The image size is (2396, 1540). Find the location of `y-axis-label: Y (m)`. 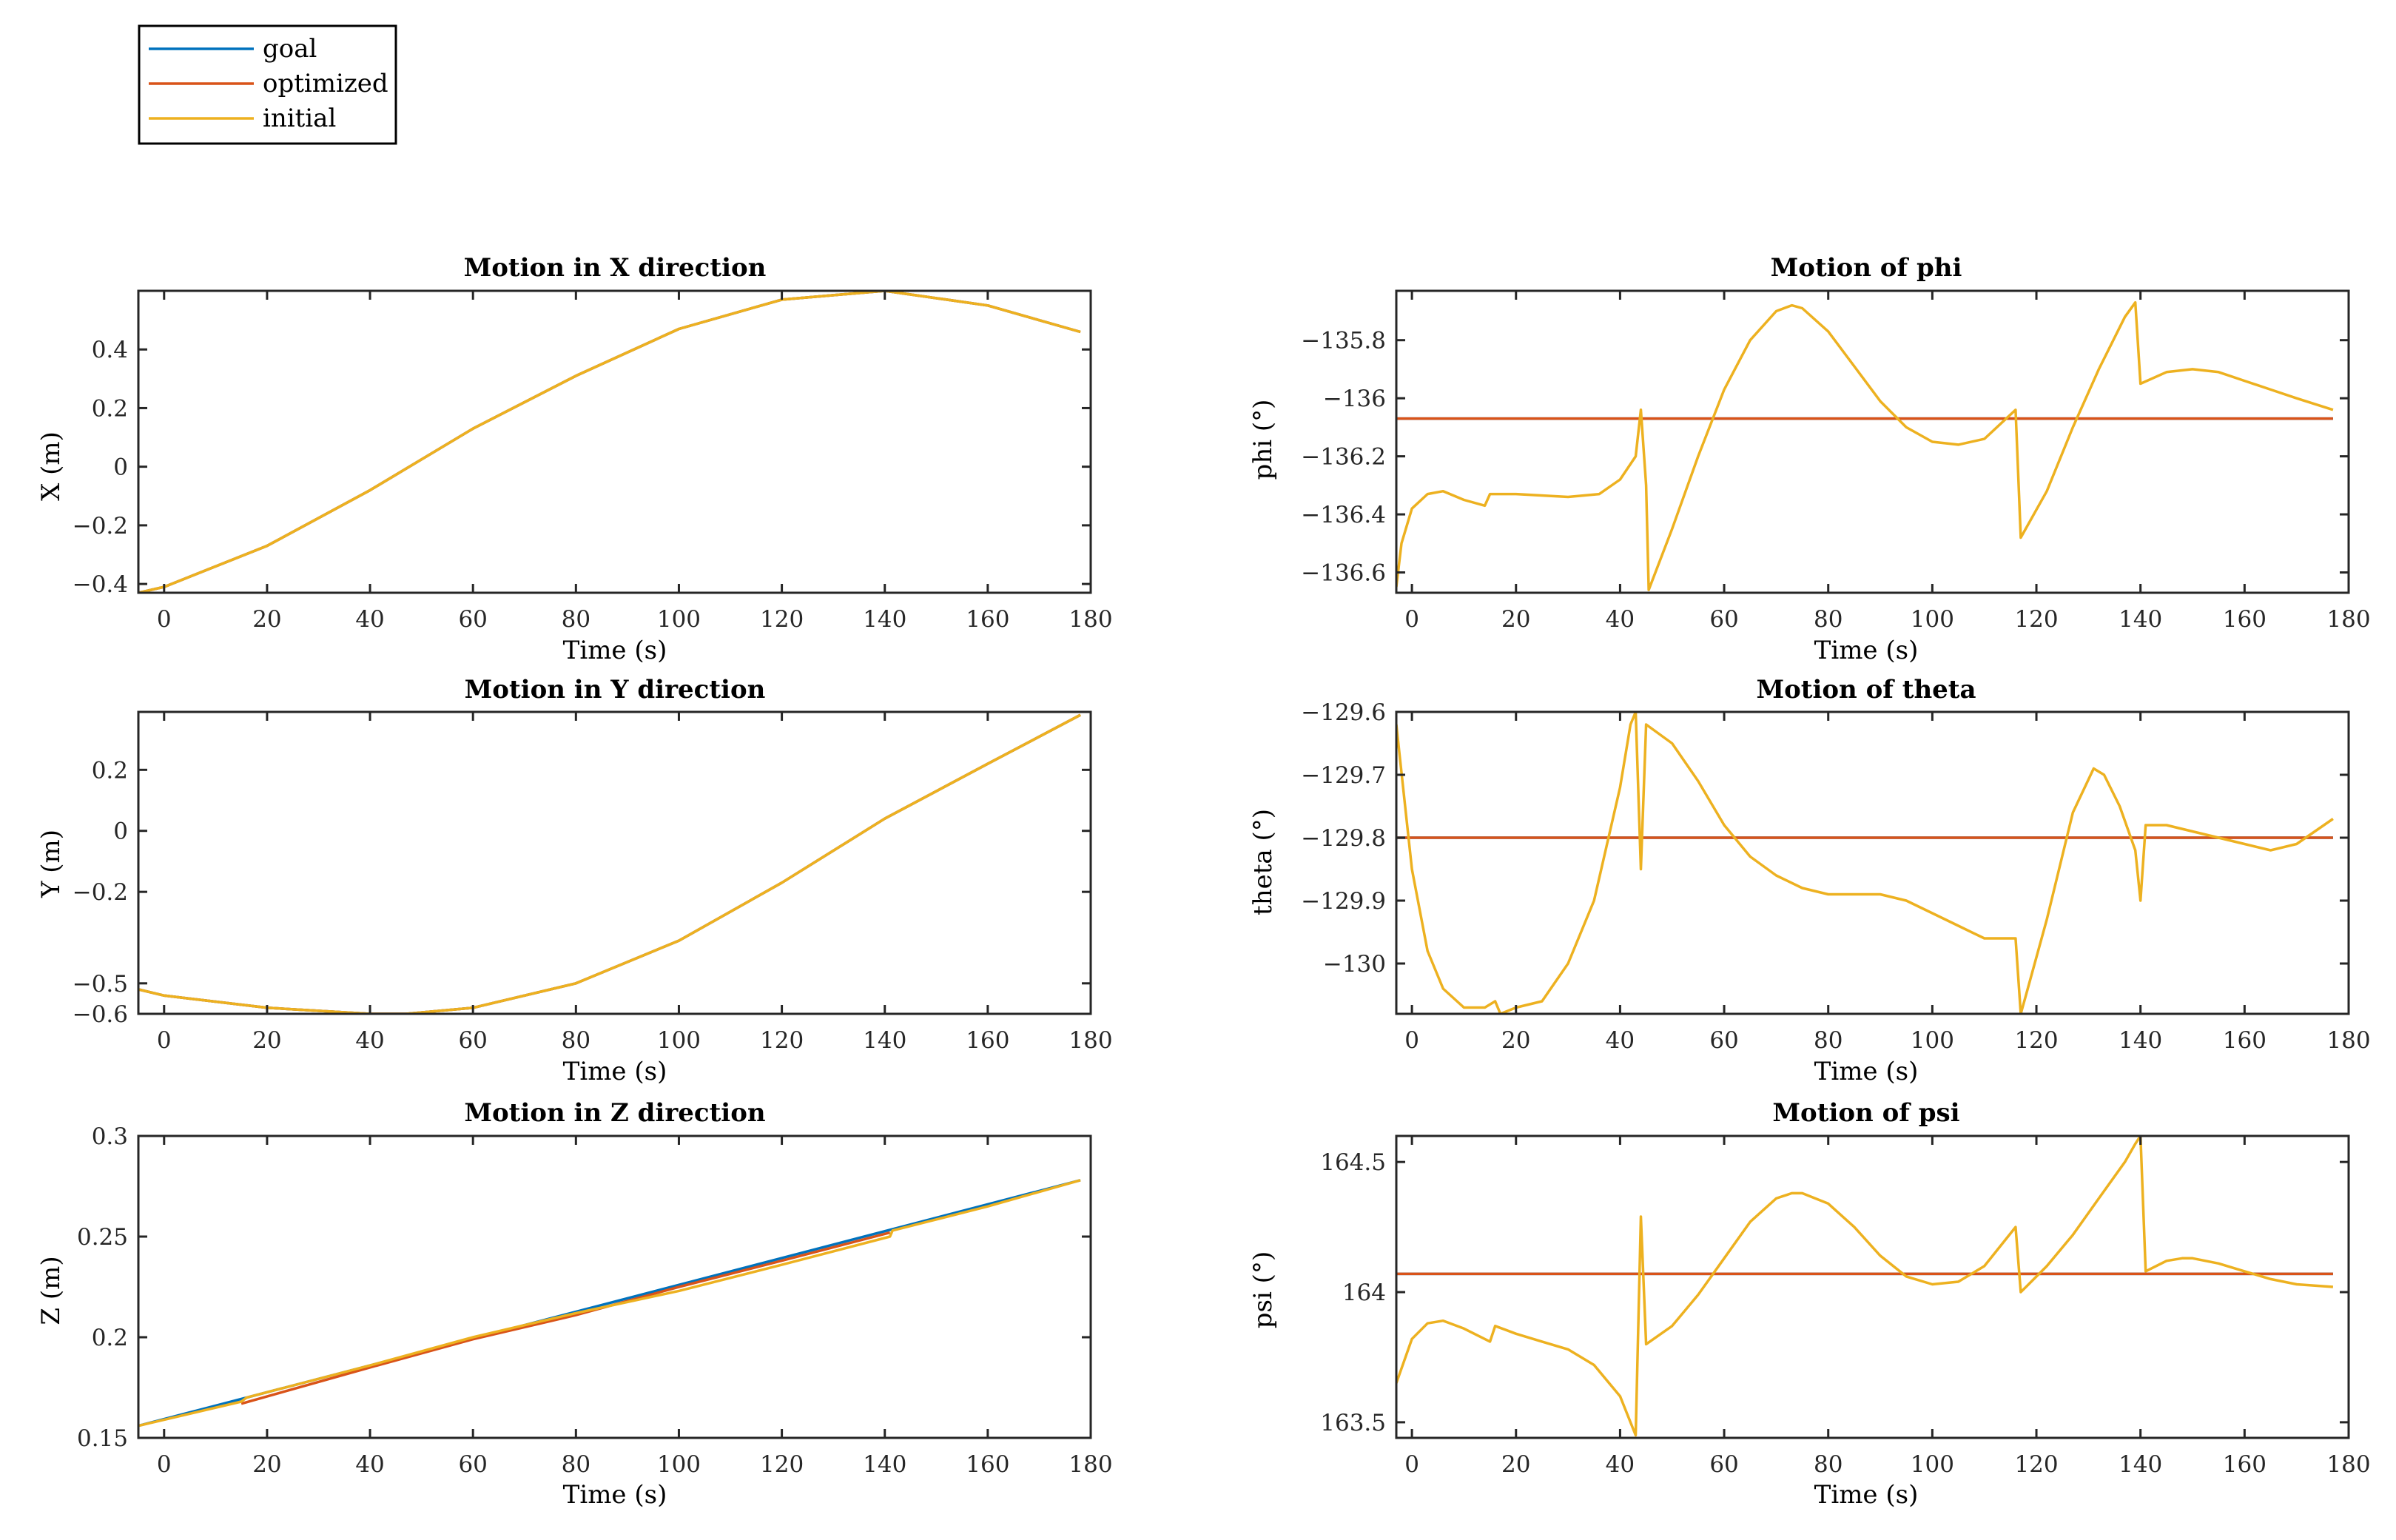

y-axis-label: Y (m) is located at coordinates (51, 864).